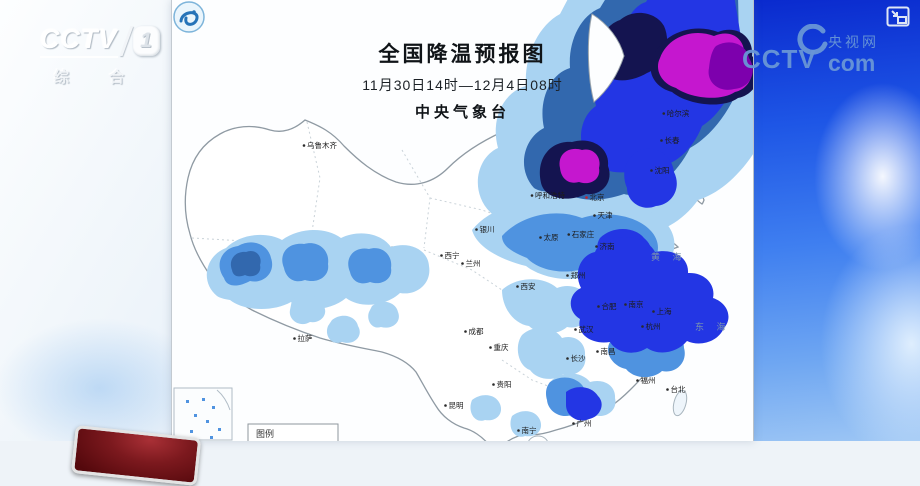  Describe the element at coordinates (636, 304) in the screenshot. I see `city-label: 南京` at that location.